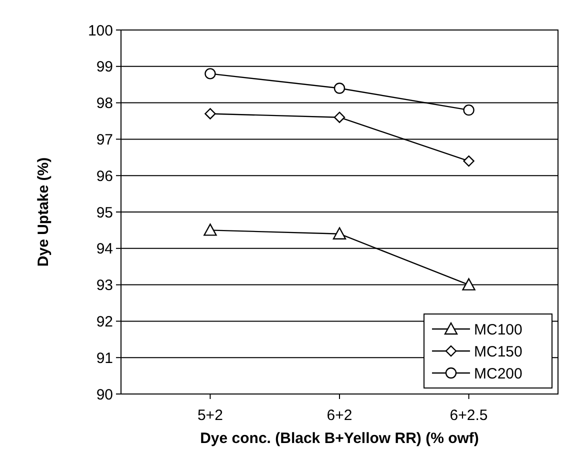 The height and width of the screenshot is (449, 566). I want to click on y-tick-label: 91, so click(104, 358).